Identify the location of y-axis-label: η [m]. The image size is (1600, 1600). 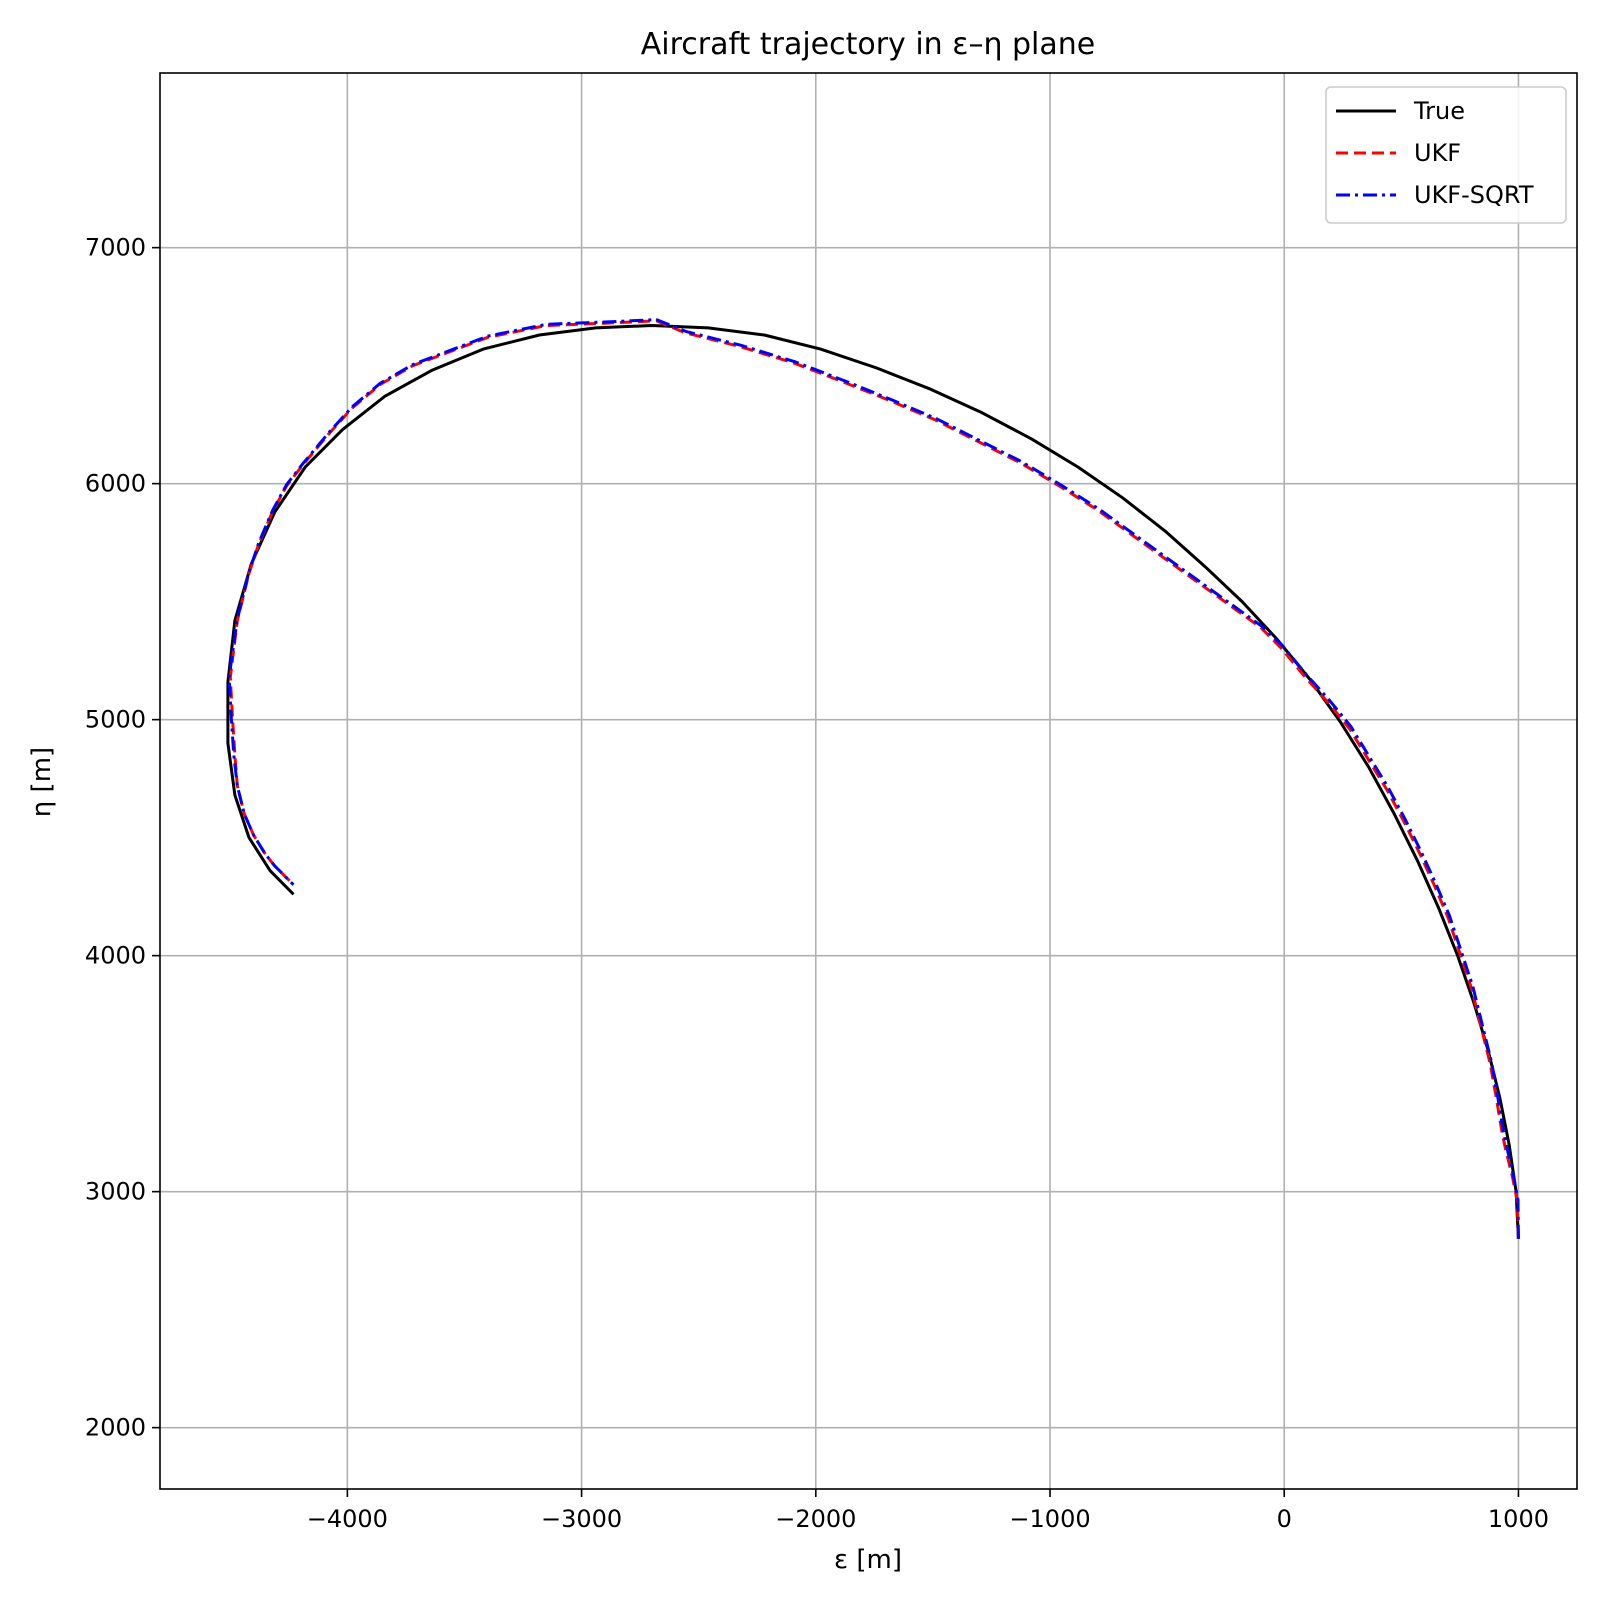
(42, 782).